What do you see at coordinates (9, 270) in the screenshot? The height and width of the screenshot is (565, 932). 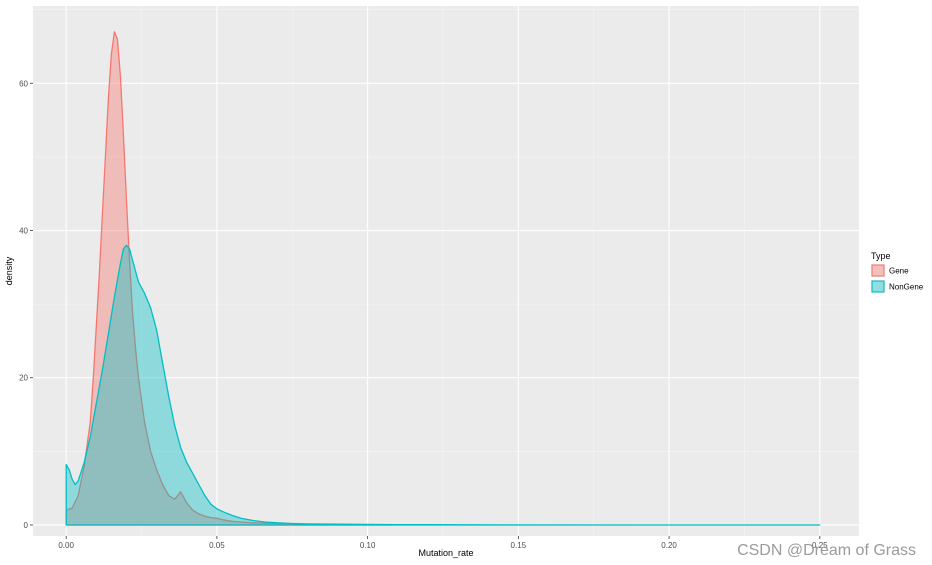 I see `y-axis-title: density` at bounding box center [9, 270].